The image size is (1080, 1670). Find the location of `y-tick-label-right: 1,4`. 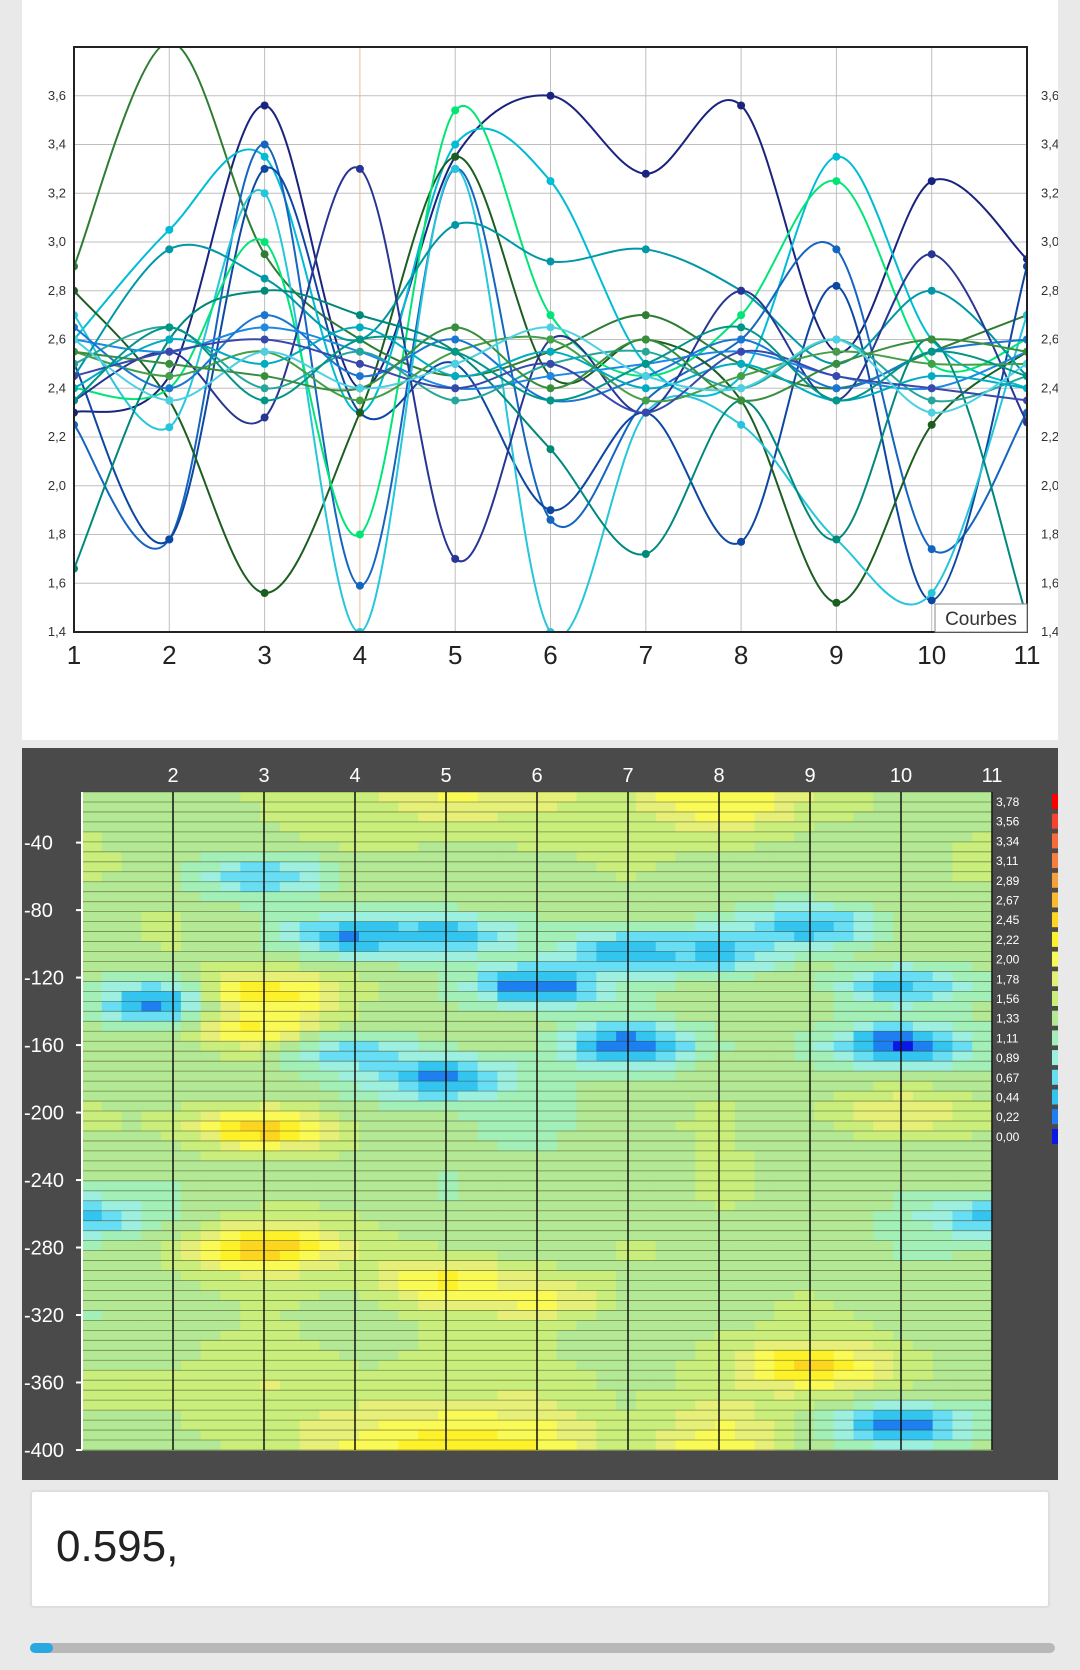

y-tick-label-right: 1,4 is located at coordinates (1049, 631).